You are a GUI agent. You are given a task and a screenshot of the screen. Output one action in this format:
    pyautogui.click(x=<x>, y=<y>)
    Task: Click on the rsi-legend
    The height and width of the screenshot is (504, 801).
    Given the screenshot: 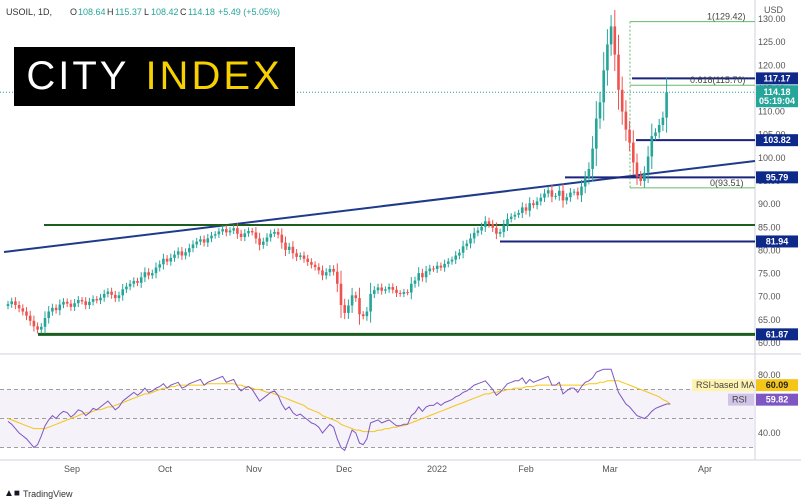 What is the action you would take?
    pyautogui.click(x=741, y=399)
    